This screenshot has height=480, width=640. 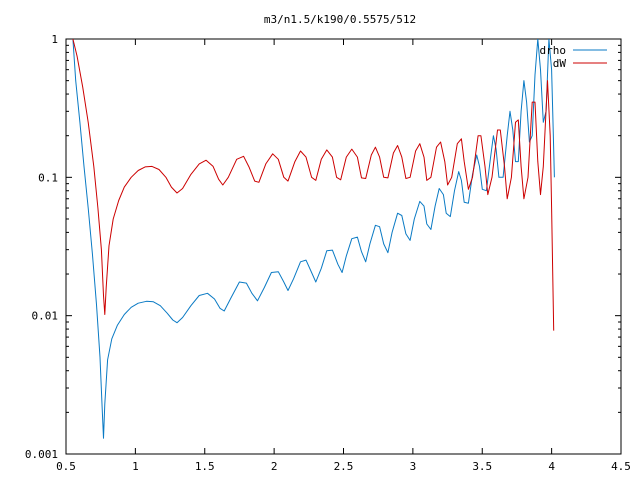 I want to click on y-tick-label: 0.01, so click(x=45, y=316).